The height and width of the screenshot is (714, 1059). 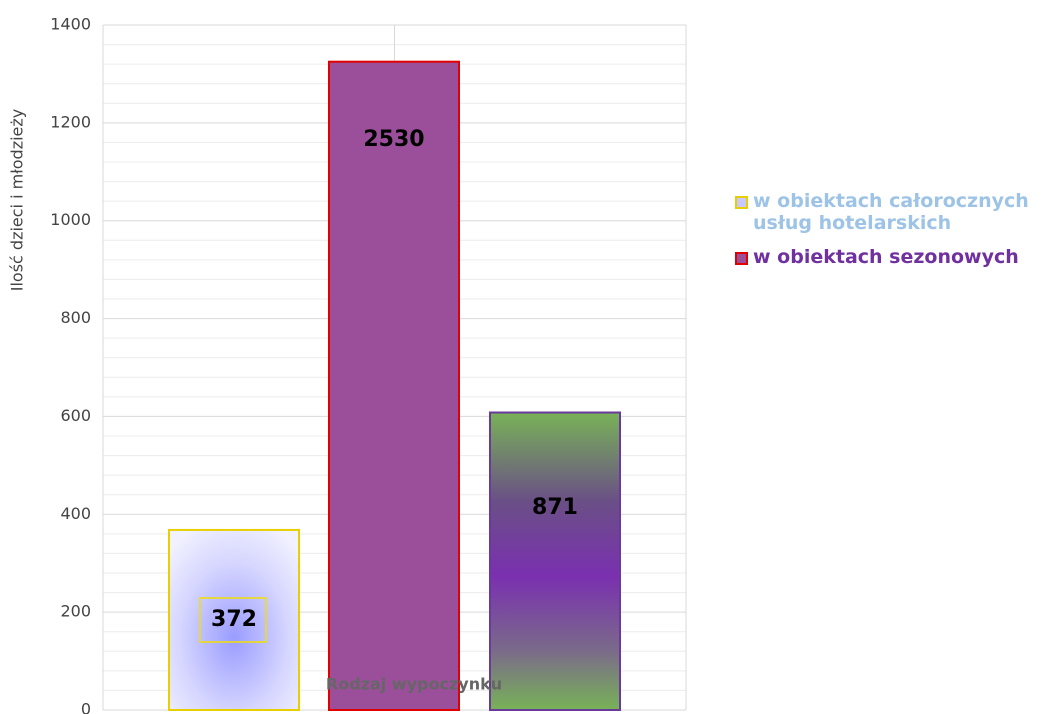 I want to click on y-tick-label: 1000, so click(x=70, y=219).